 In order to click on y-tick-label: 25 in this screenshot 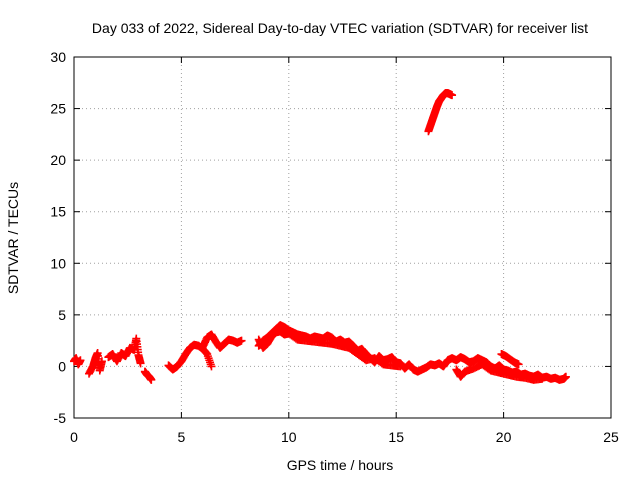, I will do `click(58, 109)`.